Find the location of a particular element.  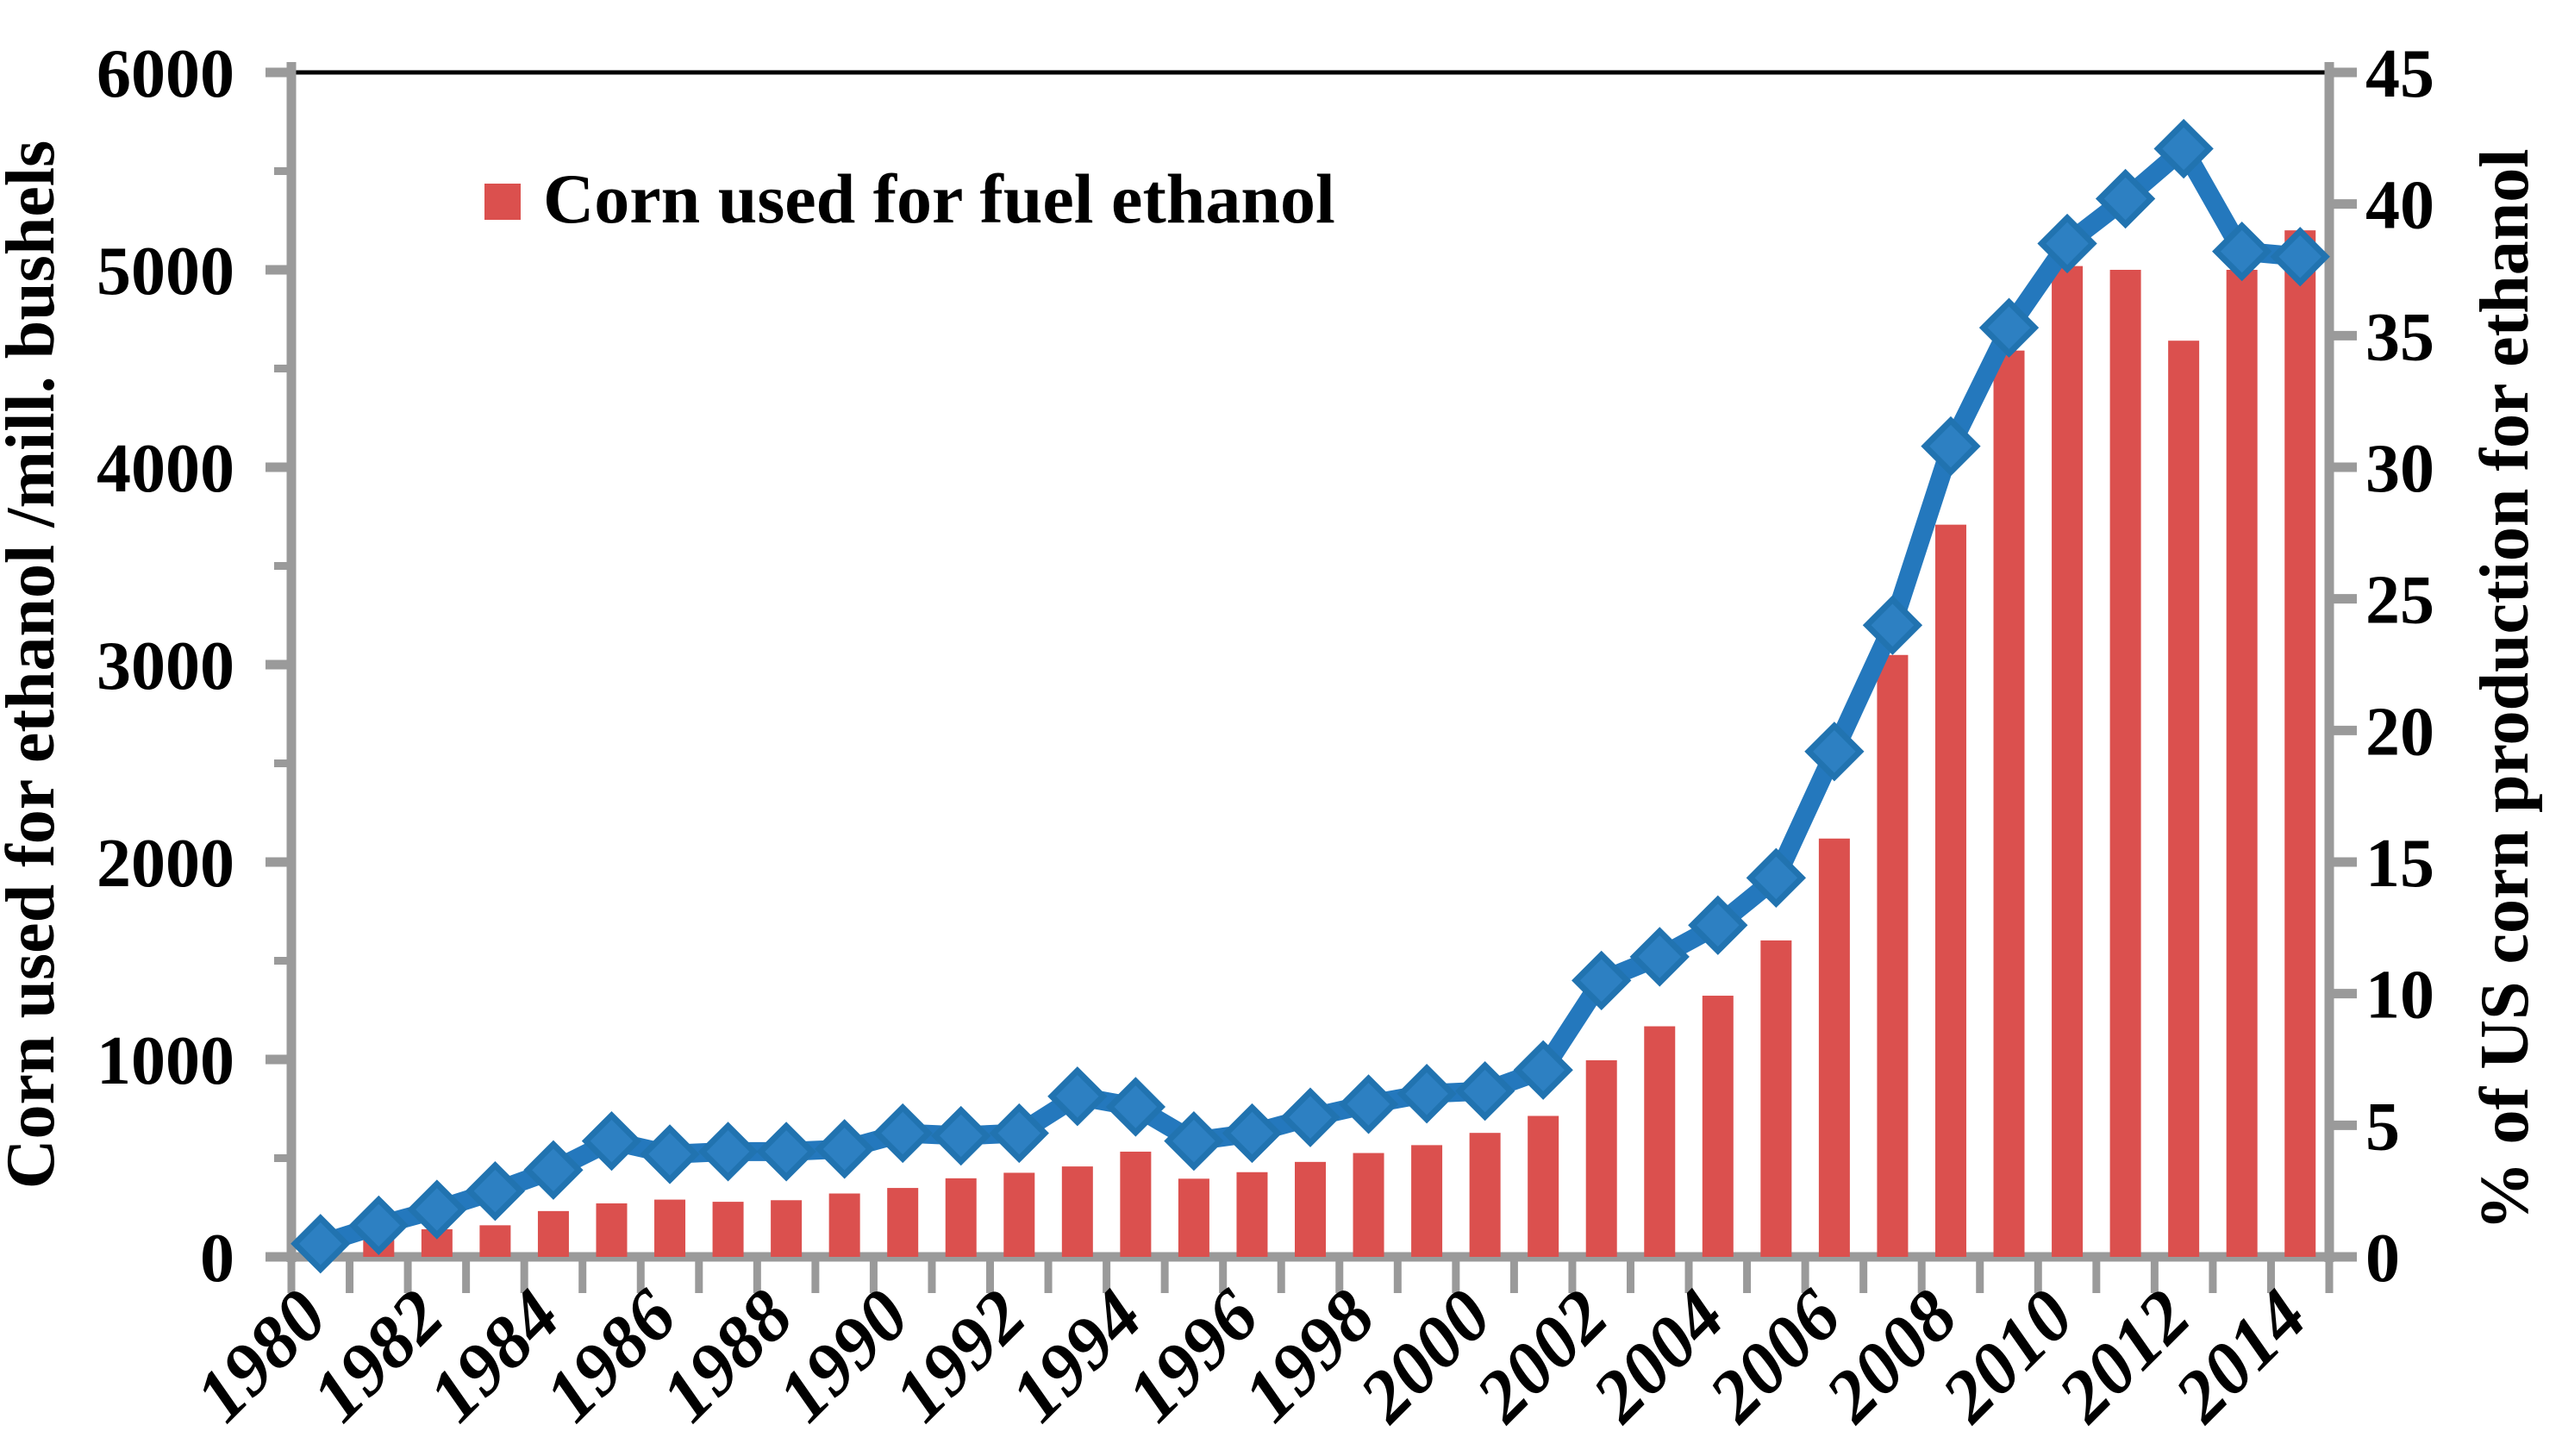

diamond-marker-2005 is located at coordinates (1776, 878).